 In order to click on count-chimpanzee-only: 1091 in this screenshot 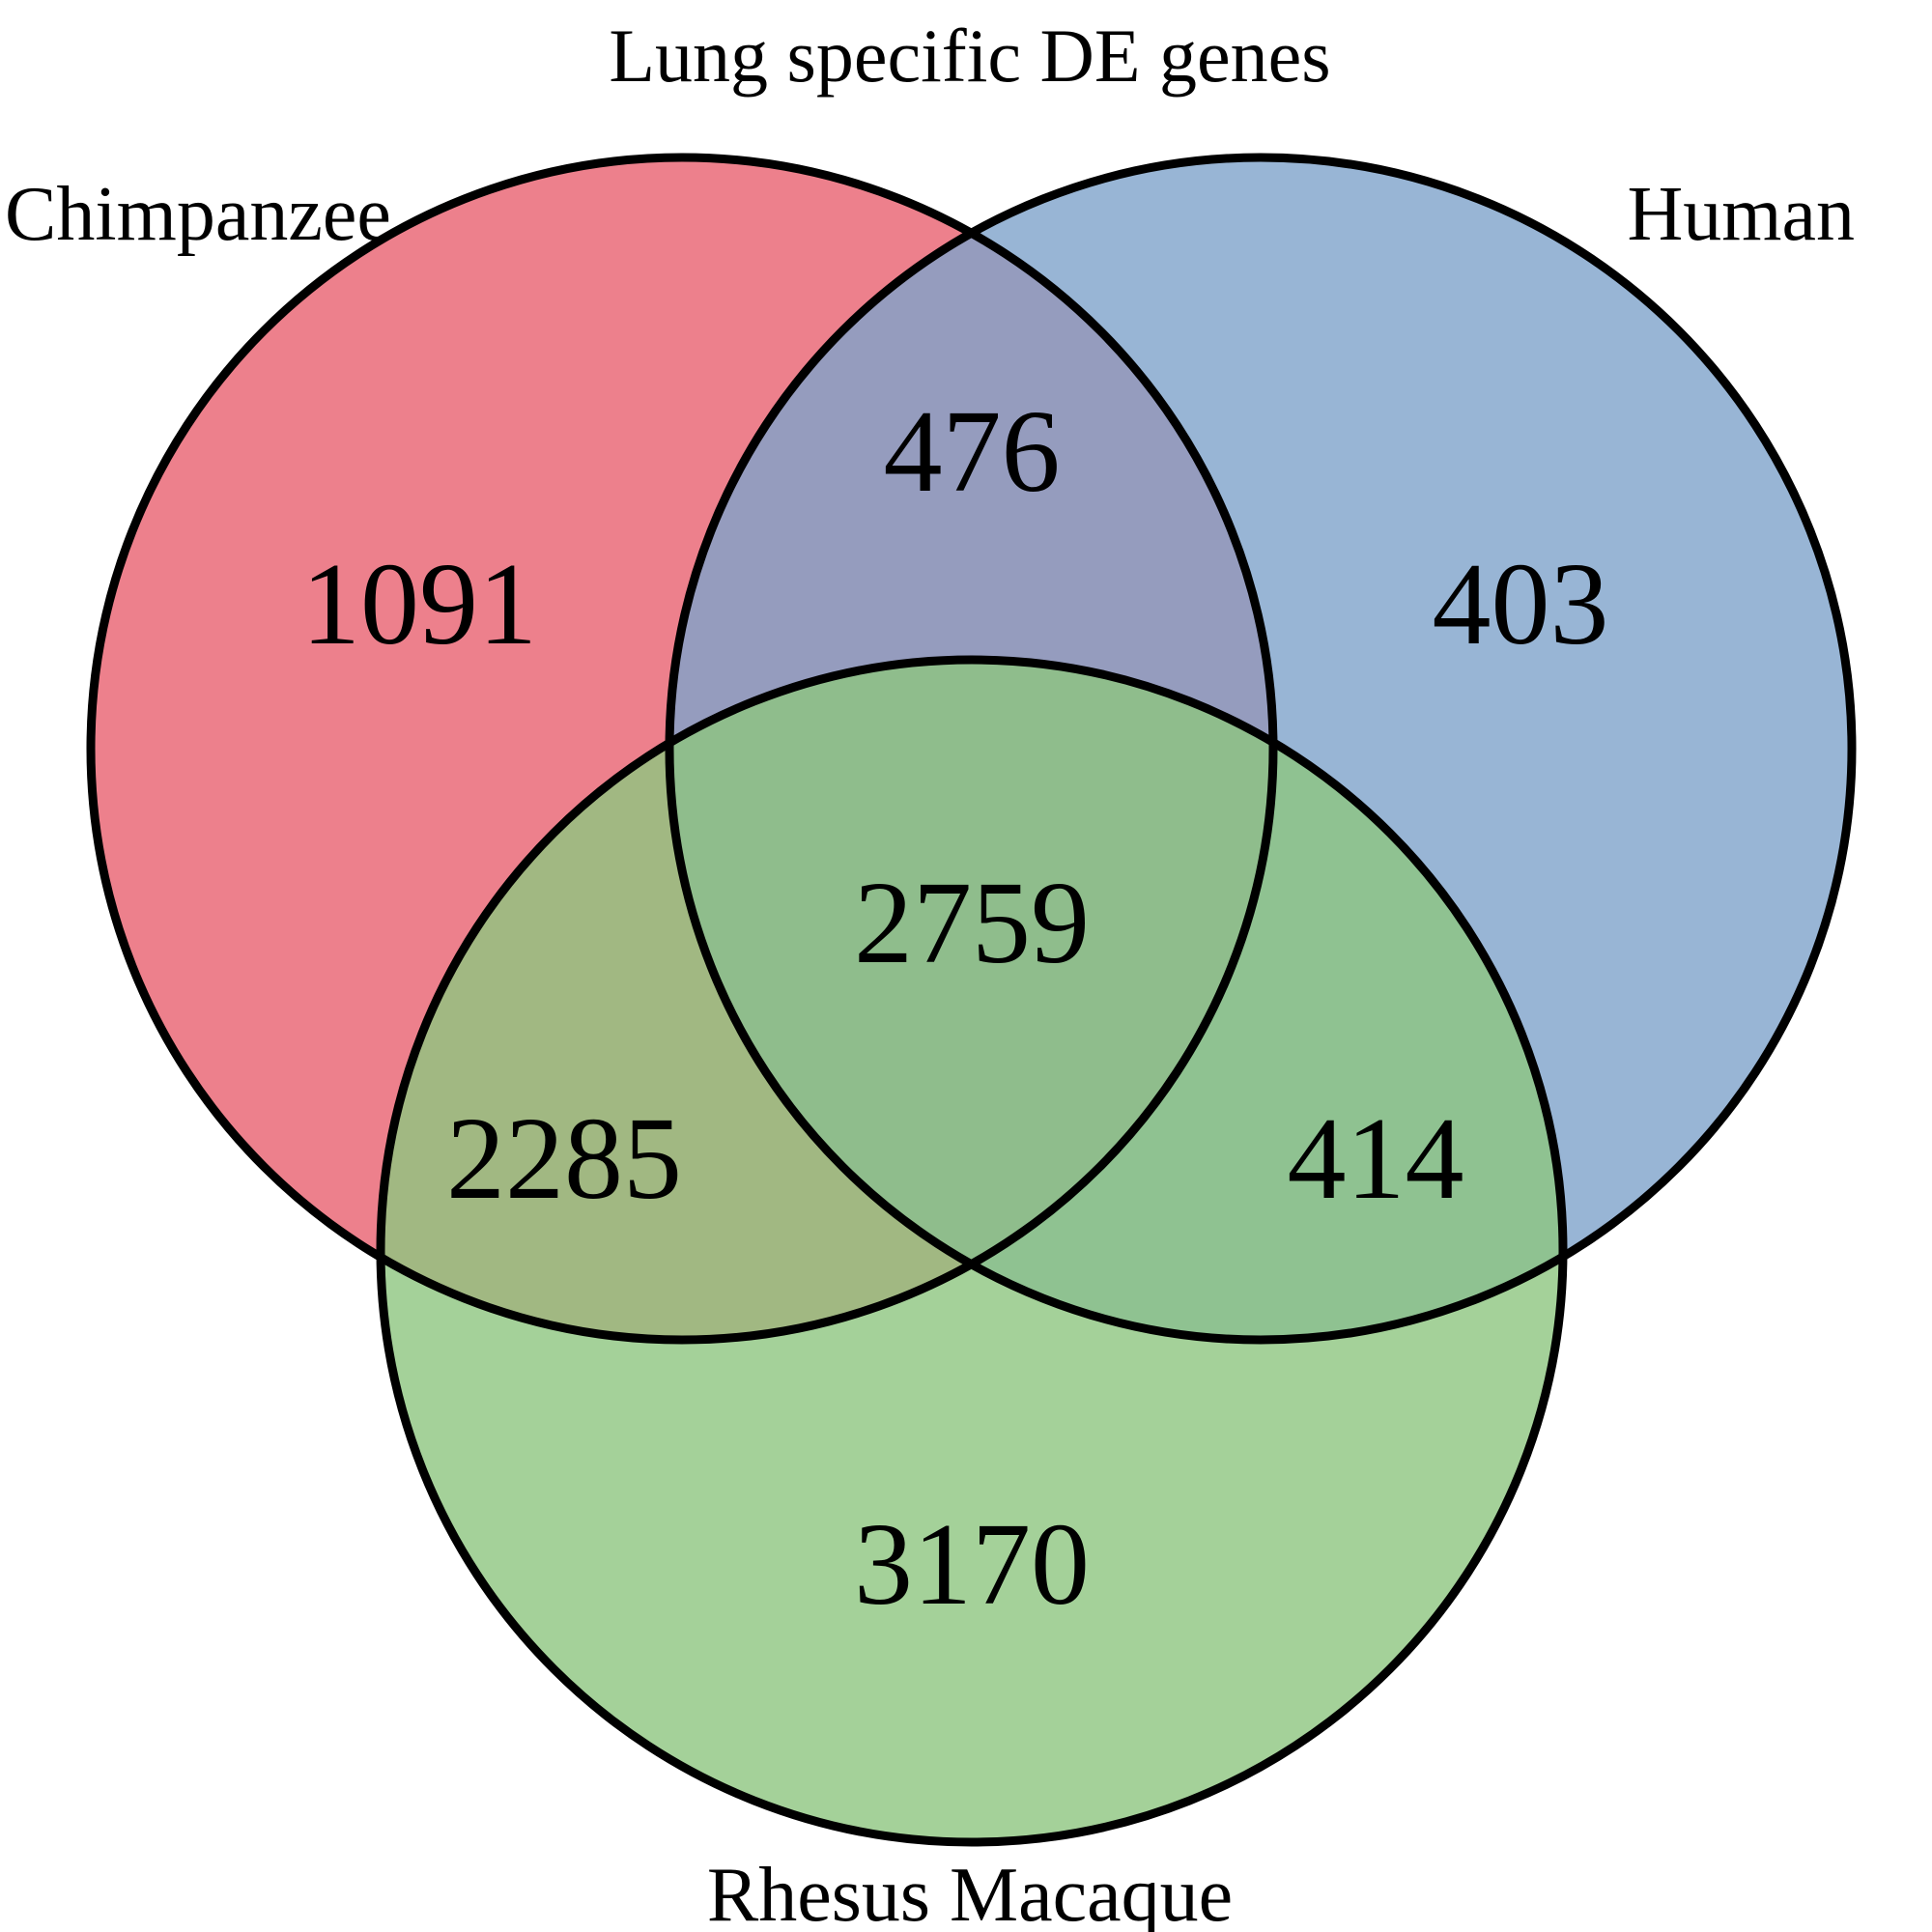, I will do `click(419, 604)`.